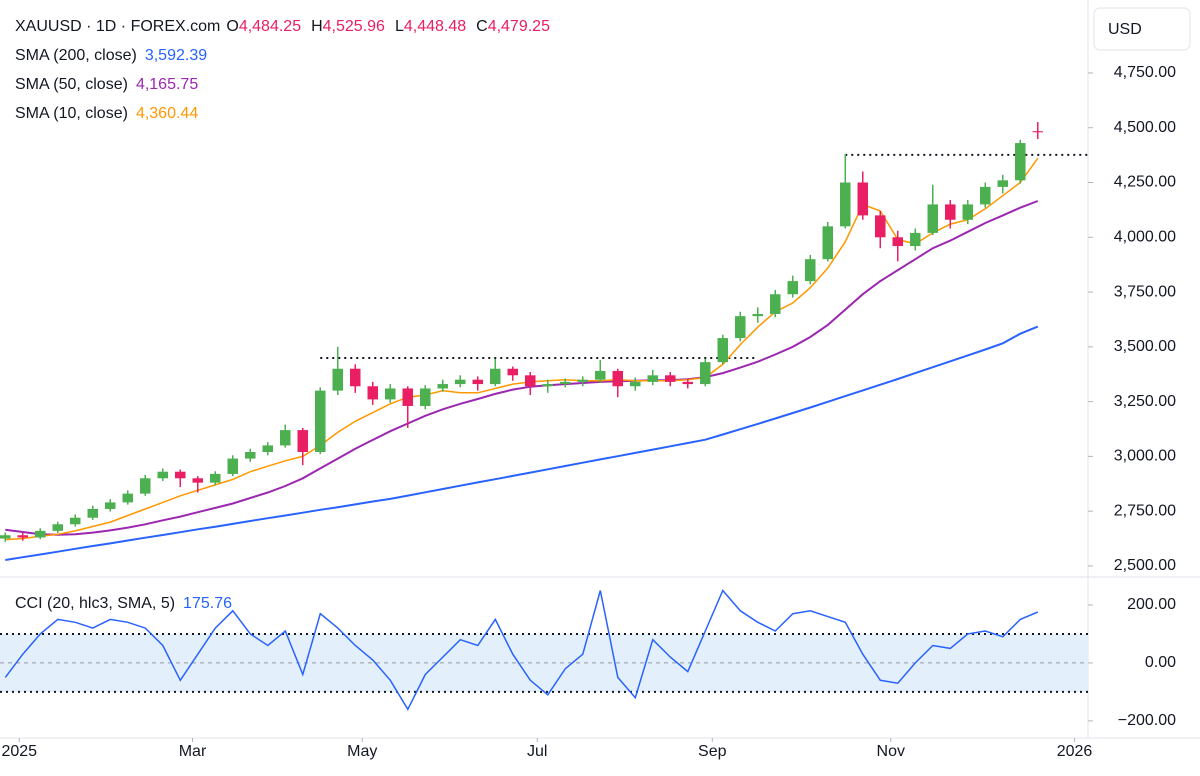  Describe the element at coordinates (362, 751) in the screenshot. I see `x-tick-label: May` at that location.